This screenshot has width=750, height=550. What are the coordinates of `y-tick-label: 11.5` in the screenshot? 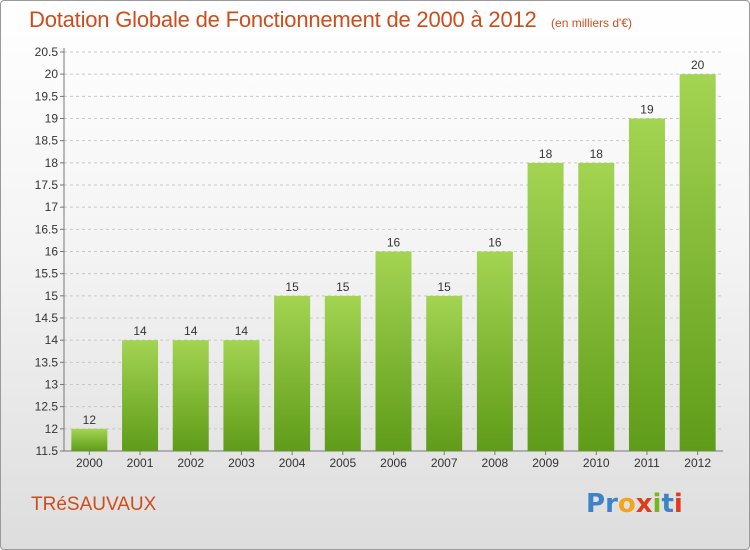 It's located at (47, 451).